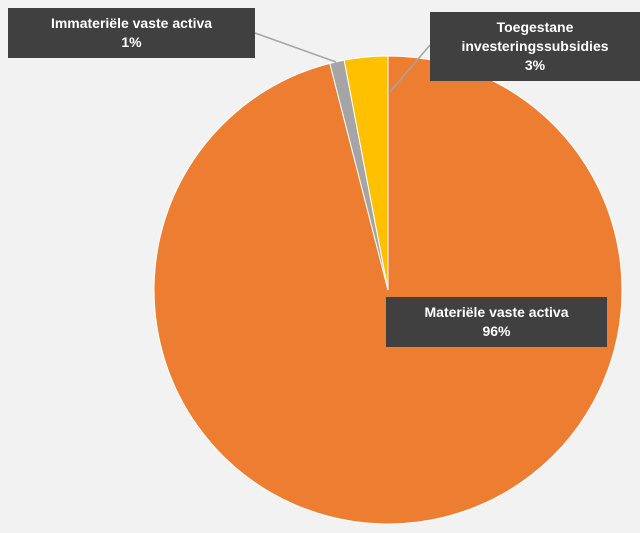  What do you see at coordinates (366, 173) in the screenshot?
I see `pie-slice` at bounding box center [366, 173].